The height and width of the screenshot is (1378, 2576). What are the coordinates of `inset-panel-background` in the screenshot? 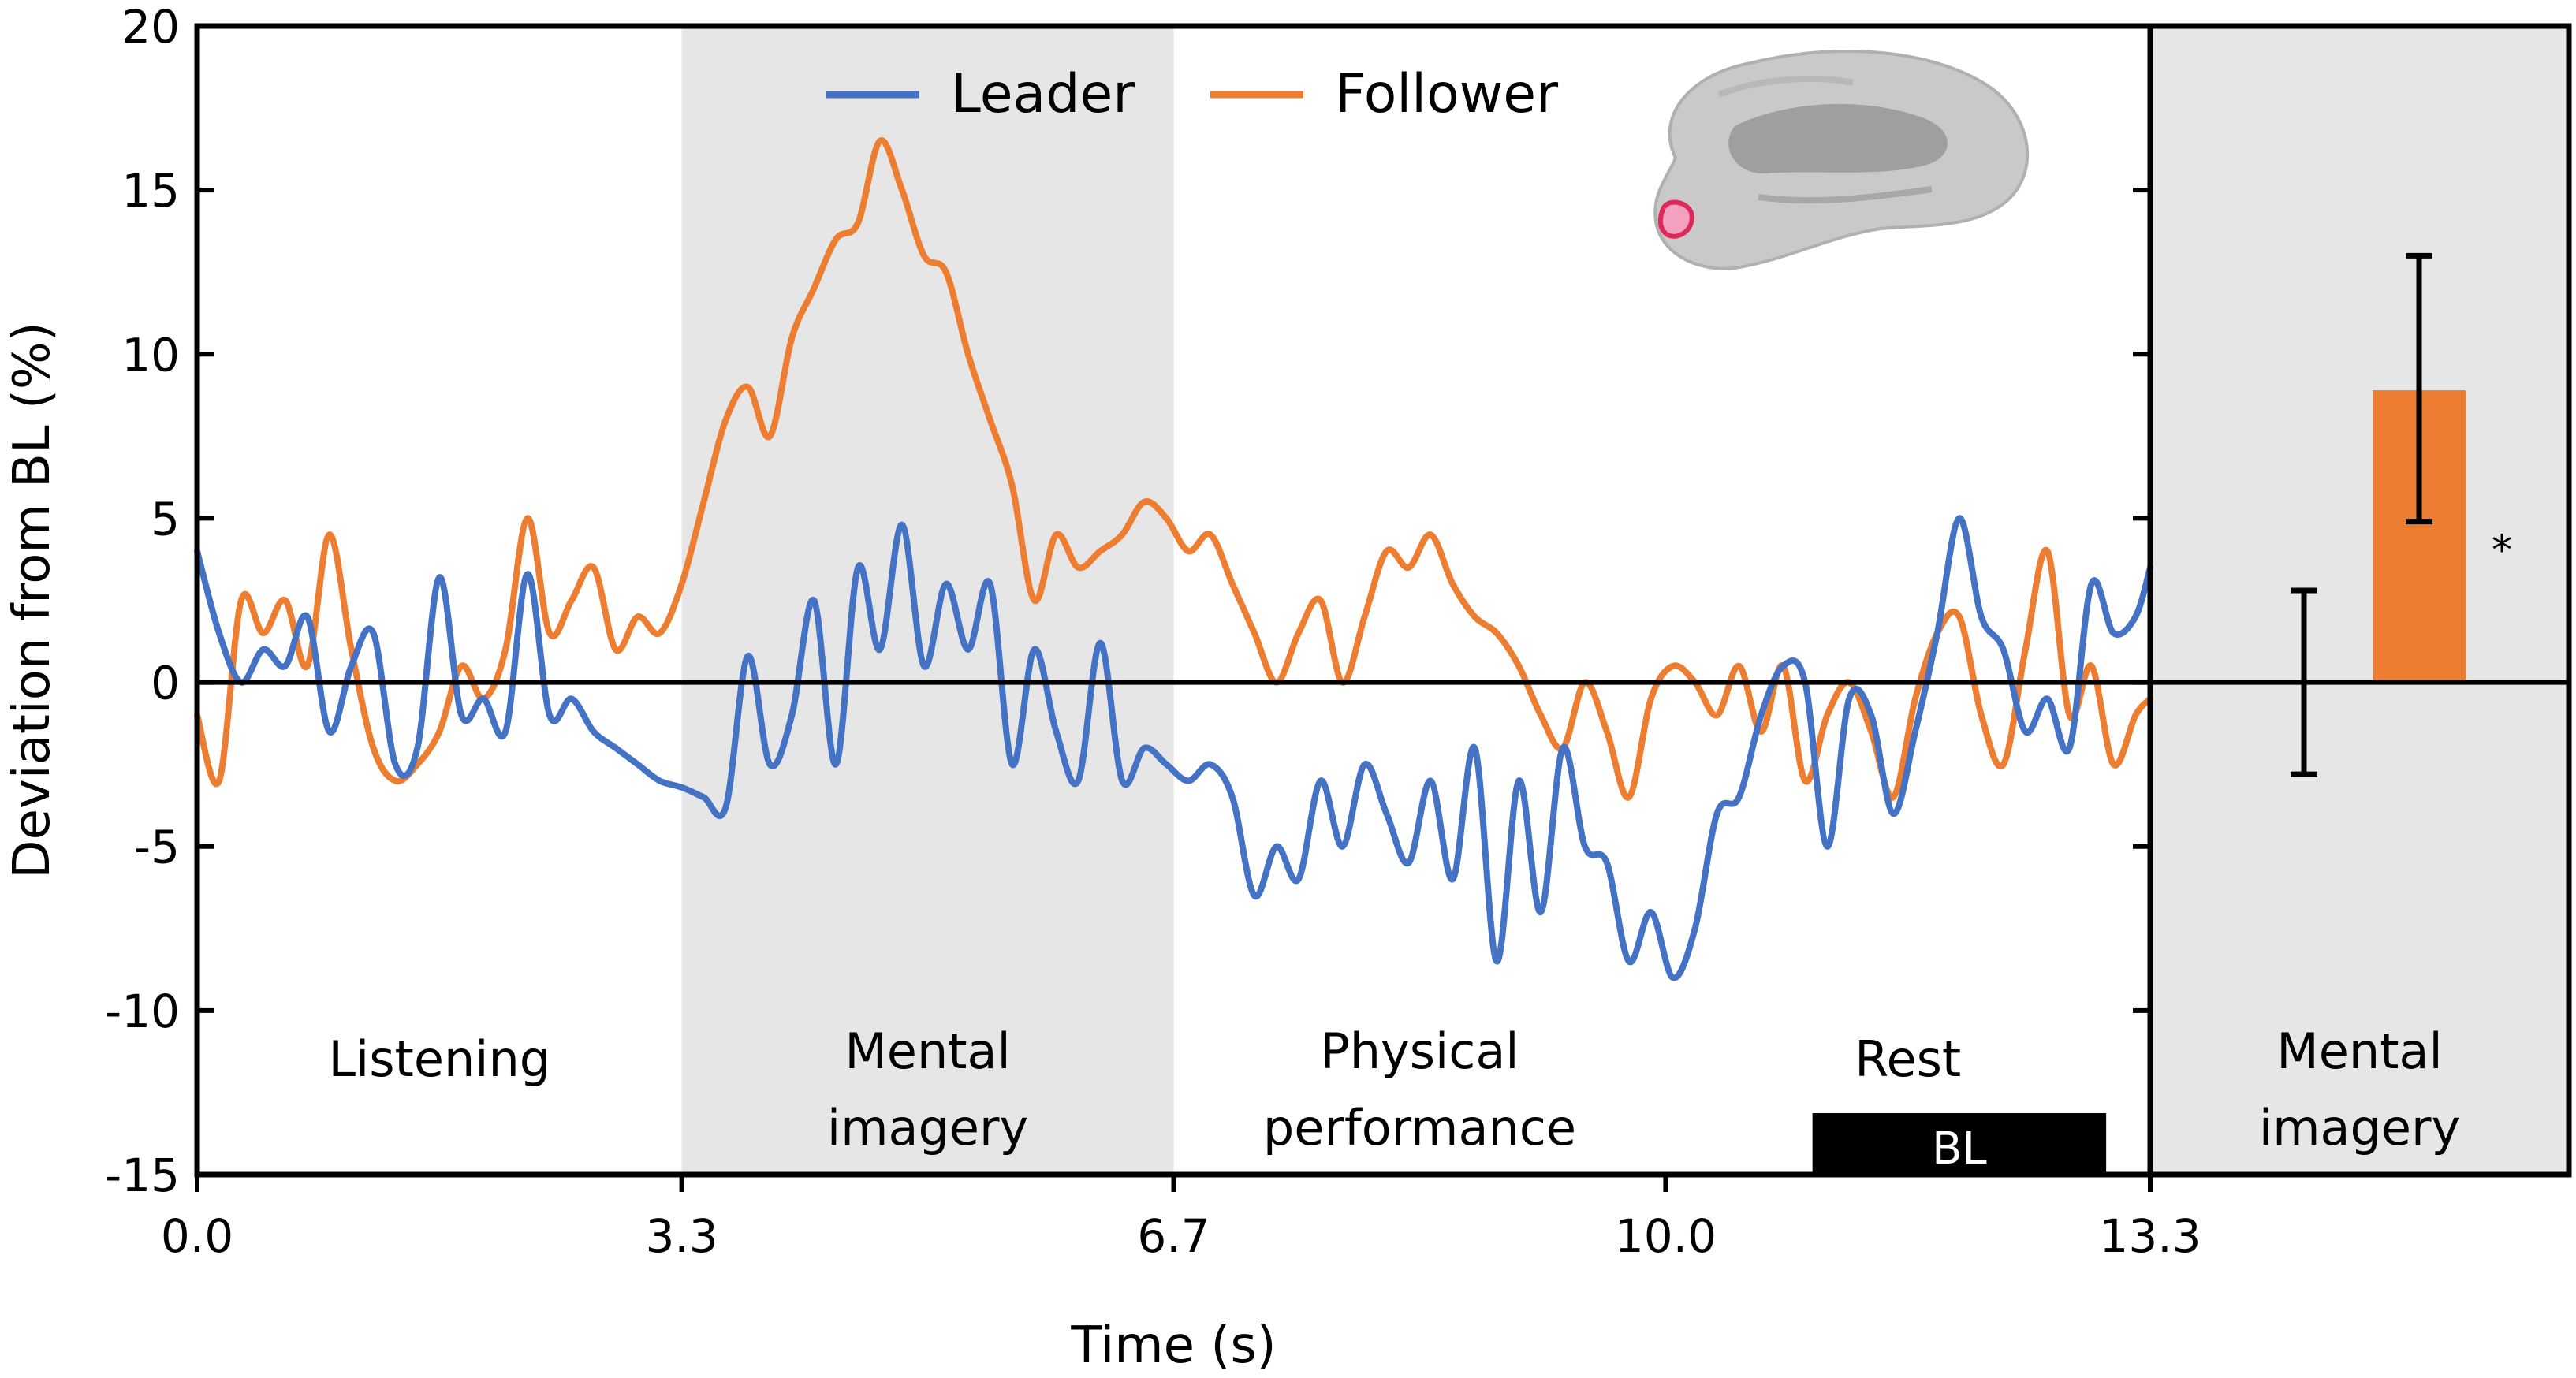 It's located at (2359, 600).